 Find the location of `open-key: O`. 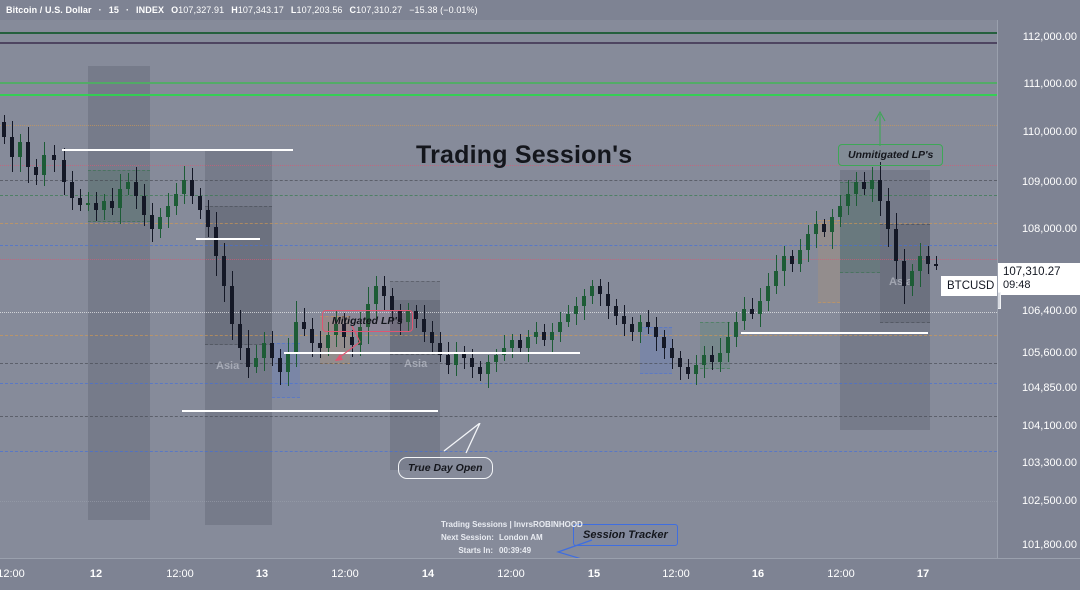

open-key: O is located at coordinates (175, 10).